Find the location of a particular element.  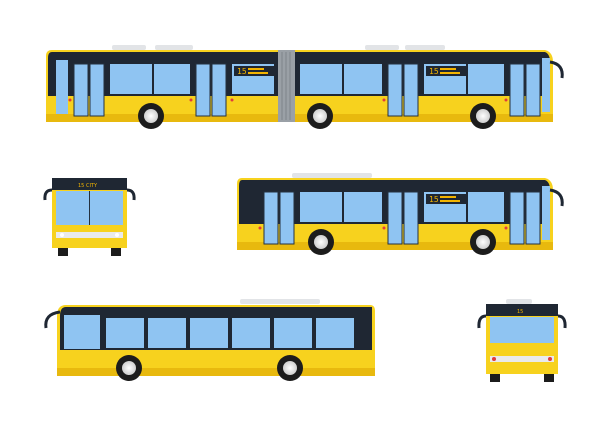

front-view-bus: 15 CITY is located at coordinates (89, 217).